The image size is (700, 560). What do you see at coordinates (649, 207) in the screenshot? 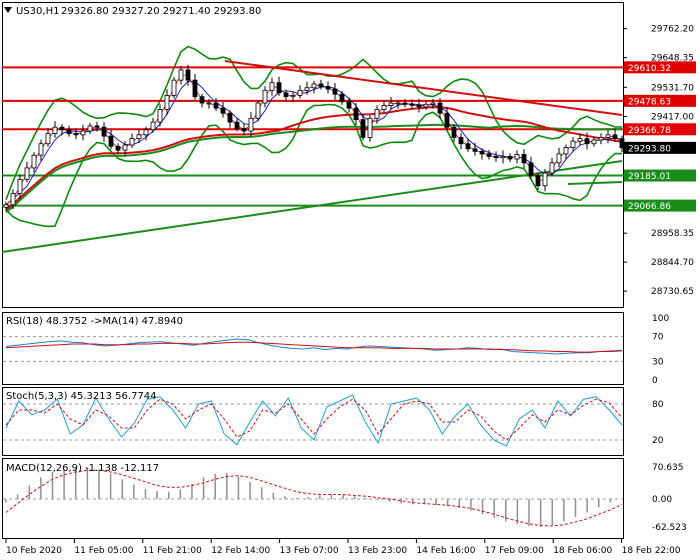
I see `level-tag-label-4: 29066.86` at bounding box center [649, 207].